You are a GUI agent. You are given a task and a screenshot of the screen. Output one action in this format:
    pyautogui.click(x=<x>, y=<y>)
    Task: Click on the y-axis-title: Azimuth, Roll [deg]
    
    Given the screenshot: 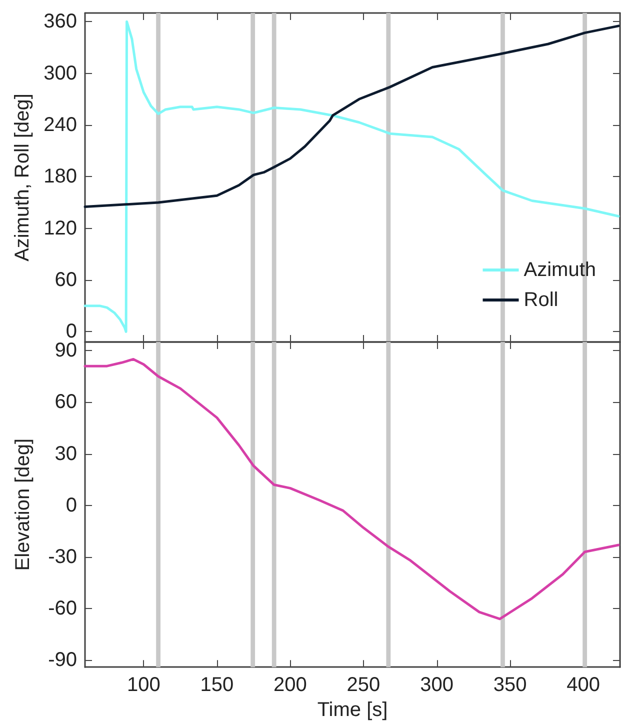 What is the action you would take?
    pyautogui.click(x=23, y=178)
    